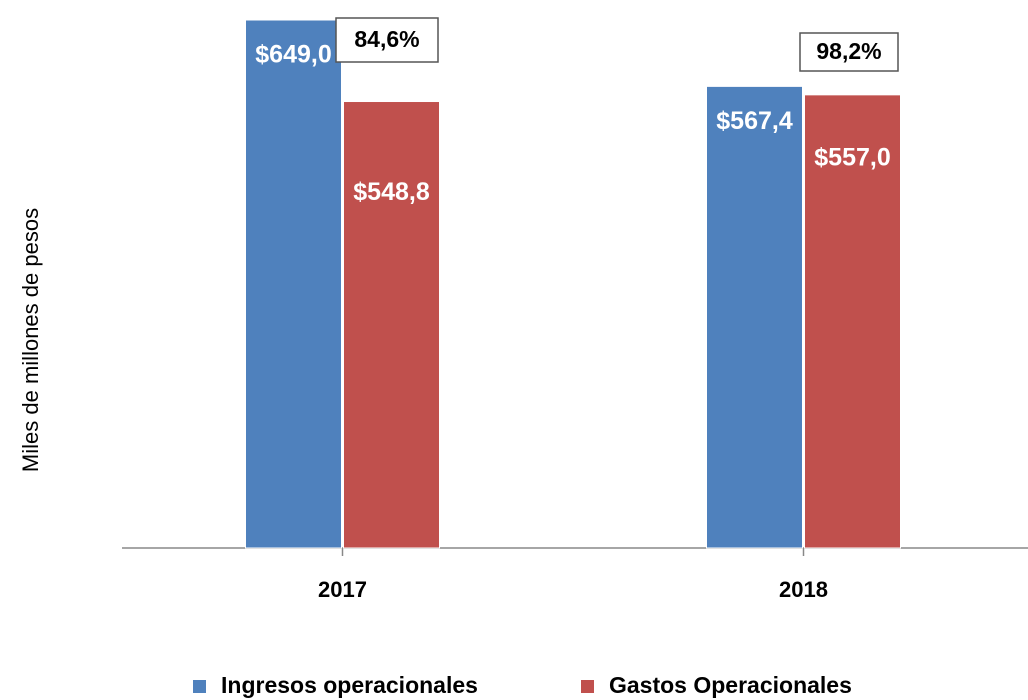 The image size is (1028, 700). What do you see at coordinates (293, 55) in the screenshot?
I see `value-label: $649,0` at bounding box center [293, 55].